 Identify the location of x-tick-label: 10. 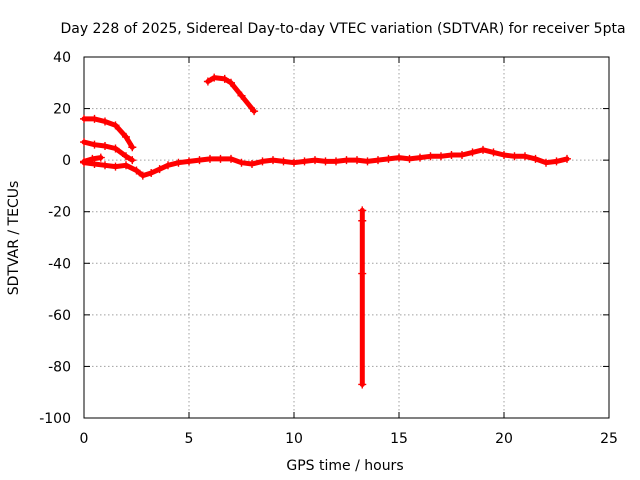
(294, 439).